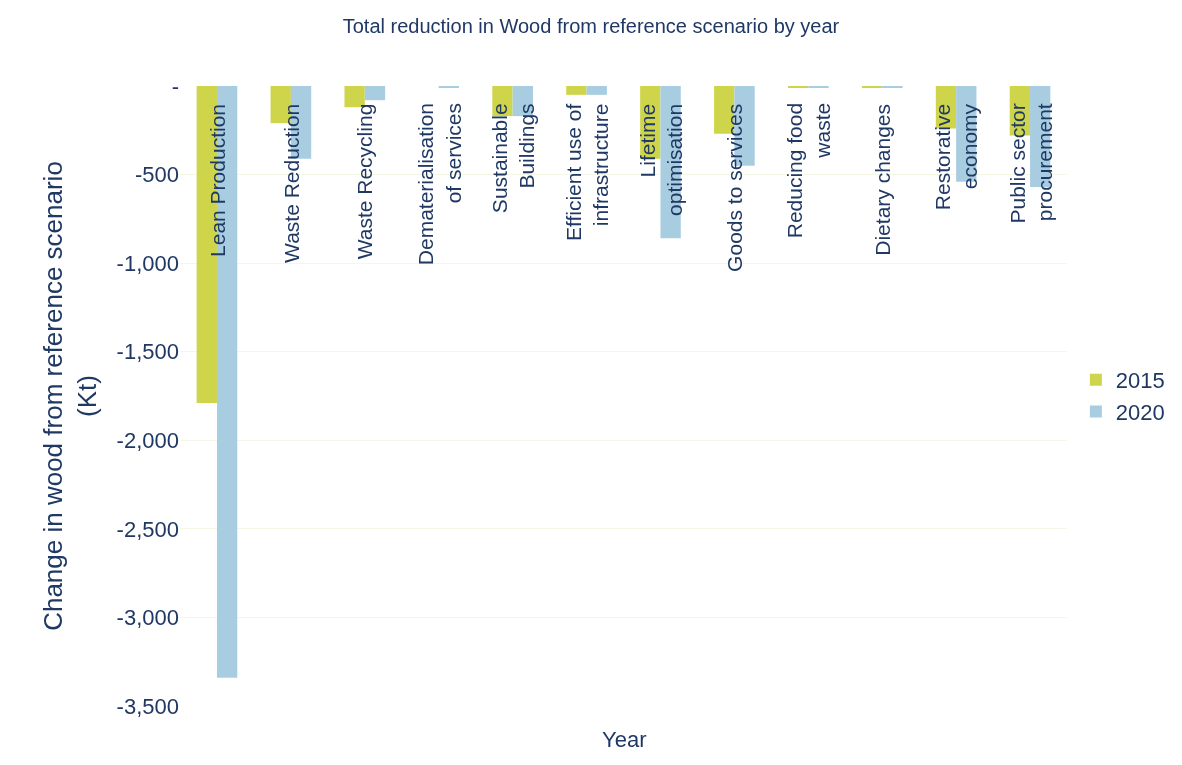 The image size is (1182, 765). Describe the element at coordinates (513, 158) in the screenshot. I see `x-tick-label: Sustainable Buildings` at that location.